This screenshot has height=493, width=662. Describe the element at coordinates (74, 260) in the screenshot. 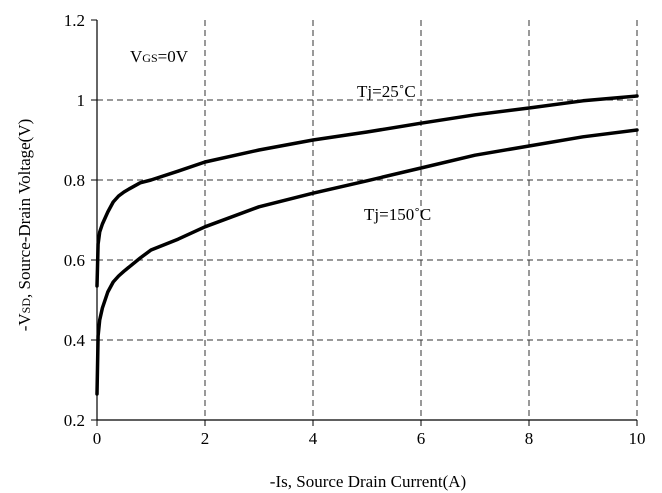

I see `y-tick-label: 0.6` at that location.